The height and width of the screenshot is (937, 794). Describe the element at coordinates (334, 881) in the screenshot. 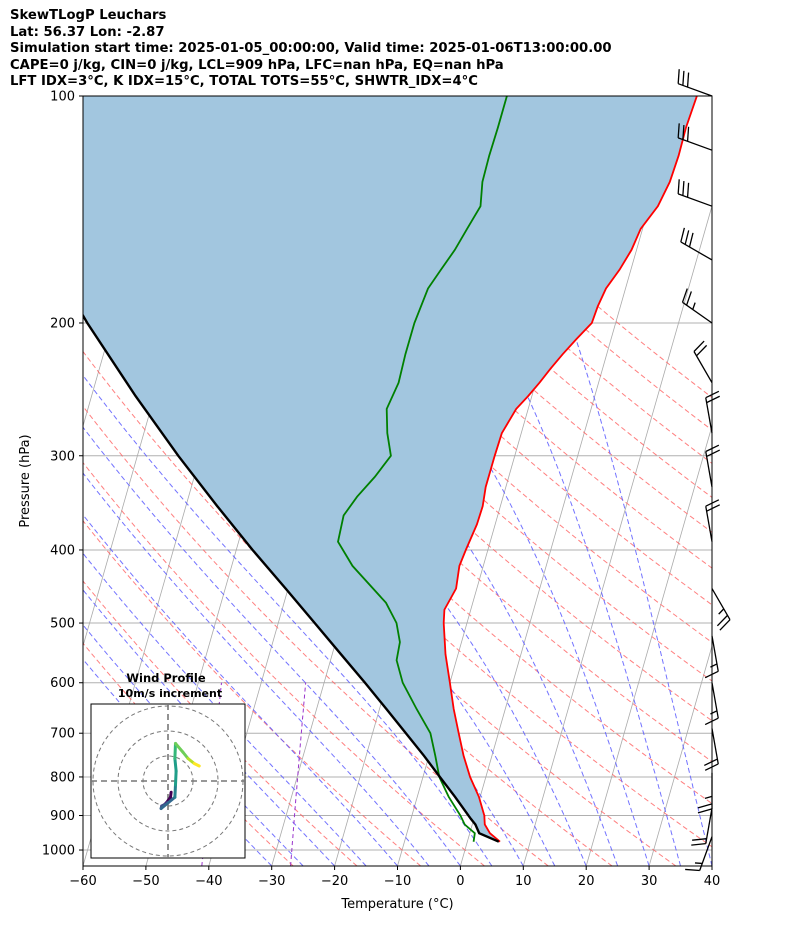

I see `x-tick-label: −20` at that location.